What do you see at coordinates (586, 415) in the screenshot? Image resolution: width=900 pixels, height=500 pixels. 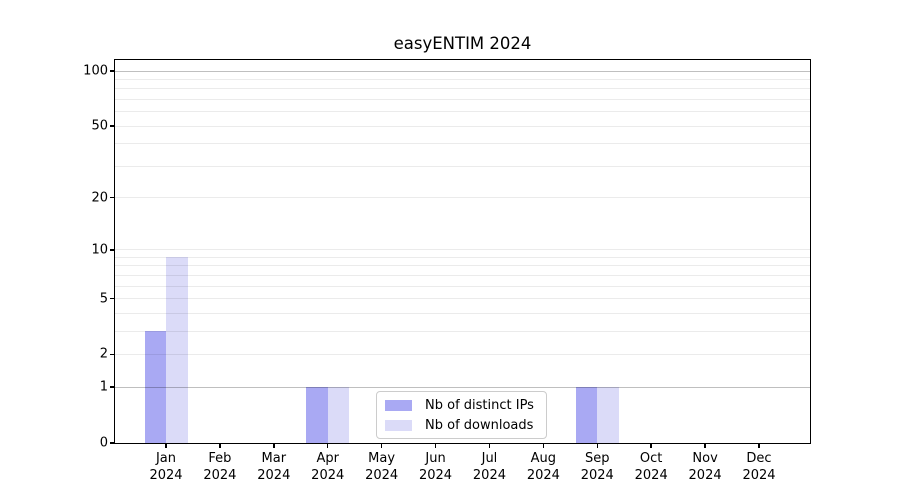 I see `bar-distinct-ips-sep` at bounding box center [586, 415].